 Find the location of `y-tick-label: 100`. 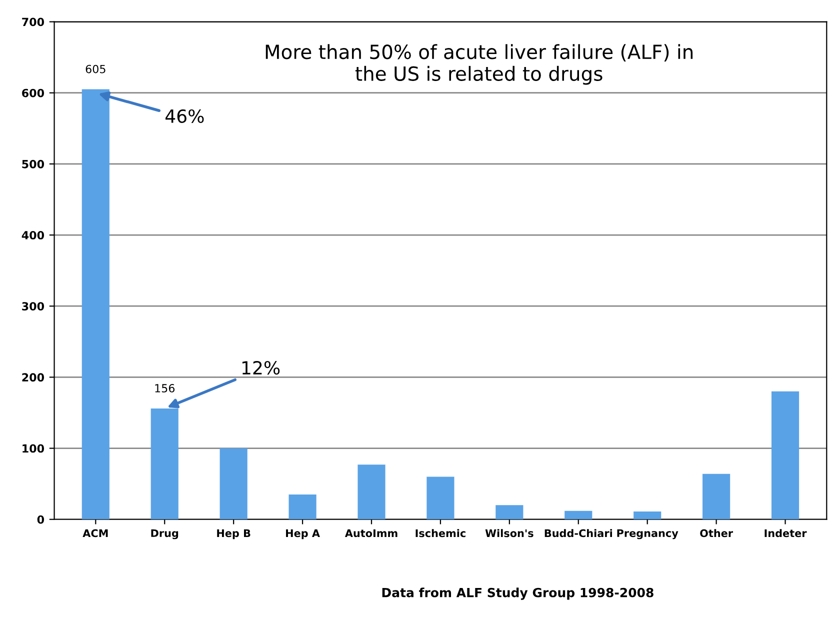

y-tick-label: 100 is located at coordinates (33, 448).